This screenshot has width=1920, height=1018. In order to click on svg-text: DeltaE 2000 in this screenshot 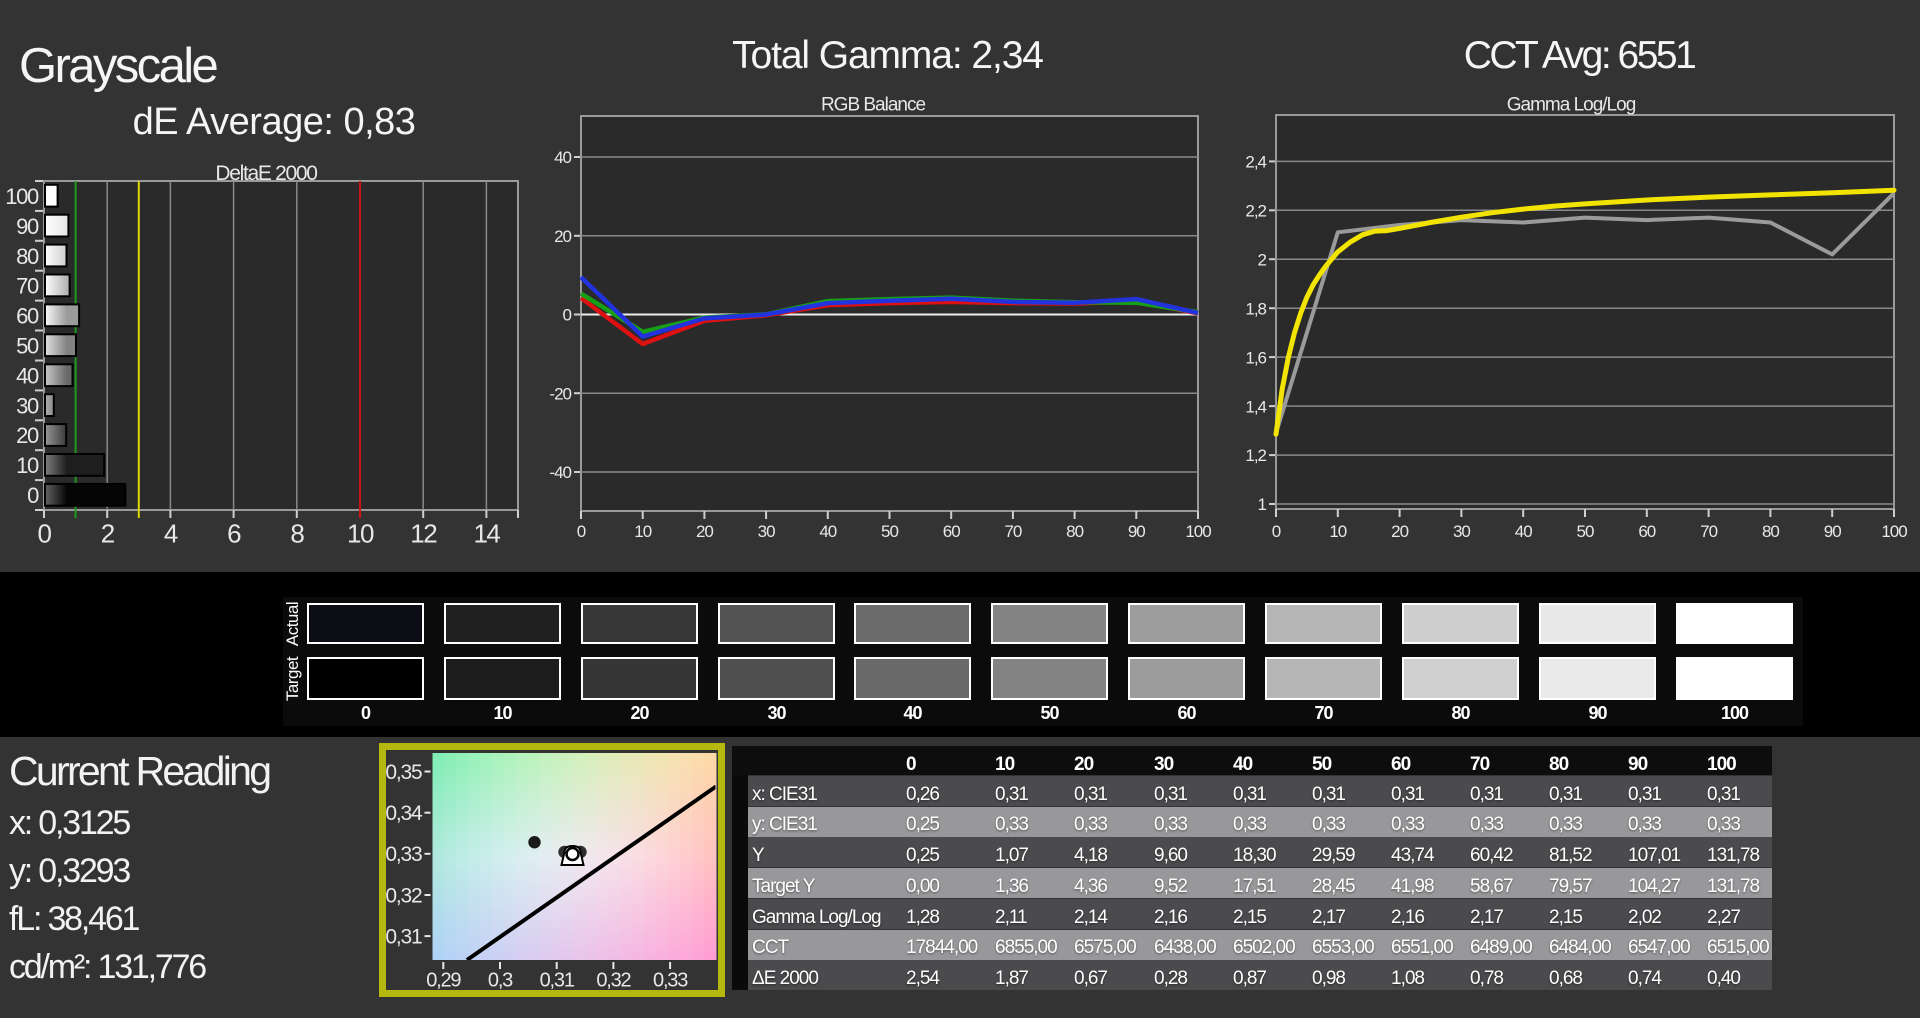, I will do `click(266, 173)`.